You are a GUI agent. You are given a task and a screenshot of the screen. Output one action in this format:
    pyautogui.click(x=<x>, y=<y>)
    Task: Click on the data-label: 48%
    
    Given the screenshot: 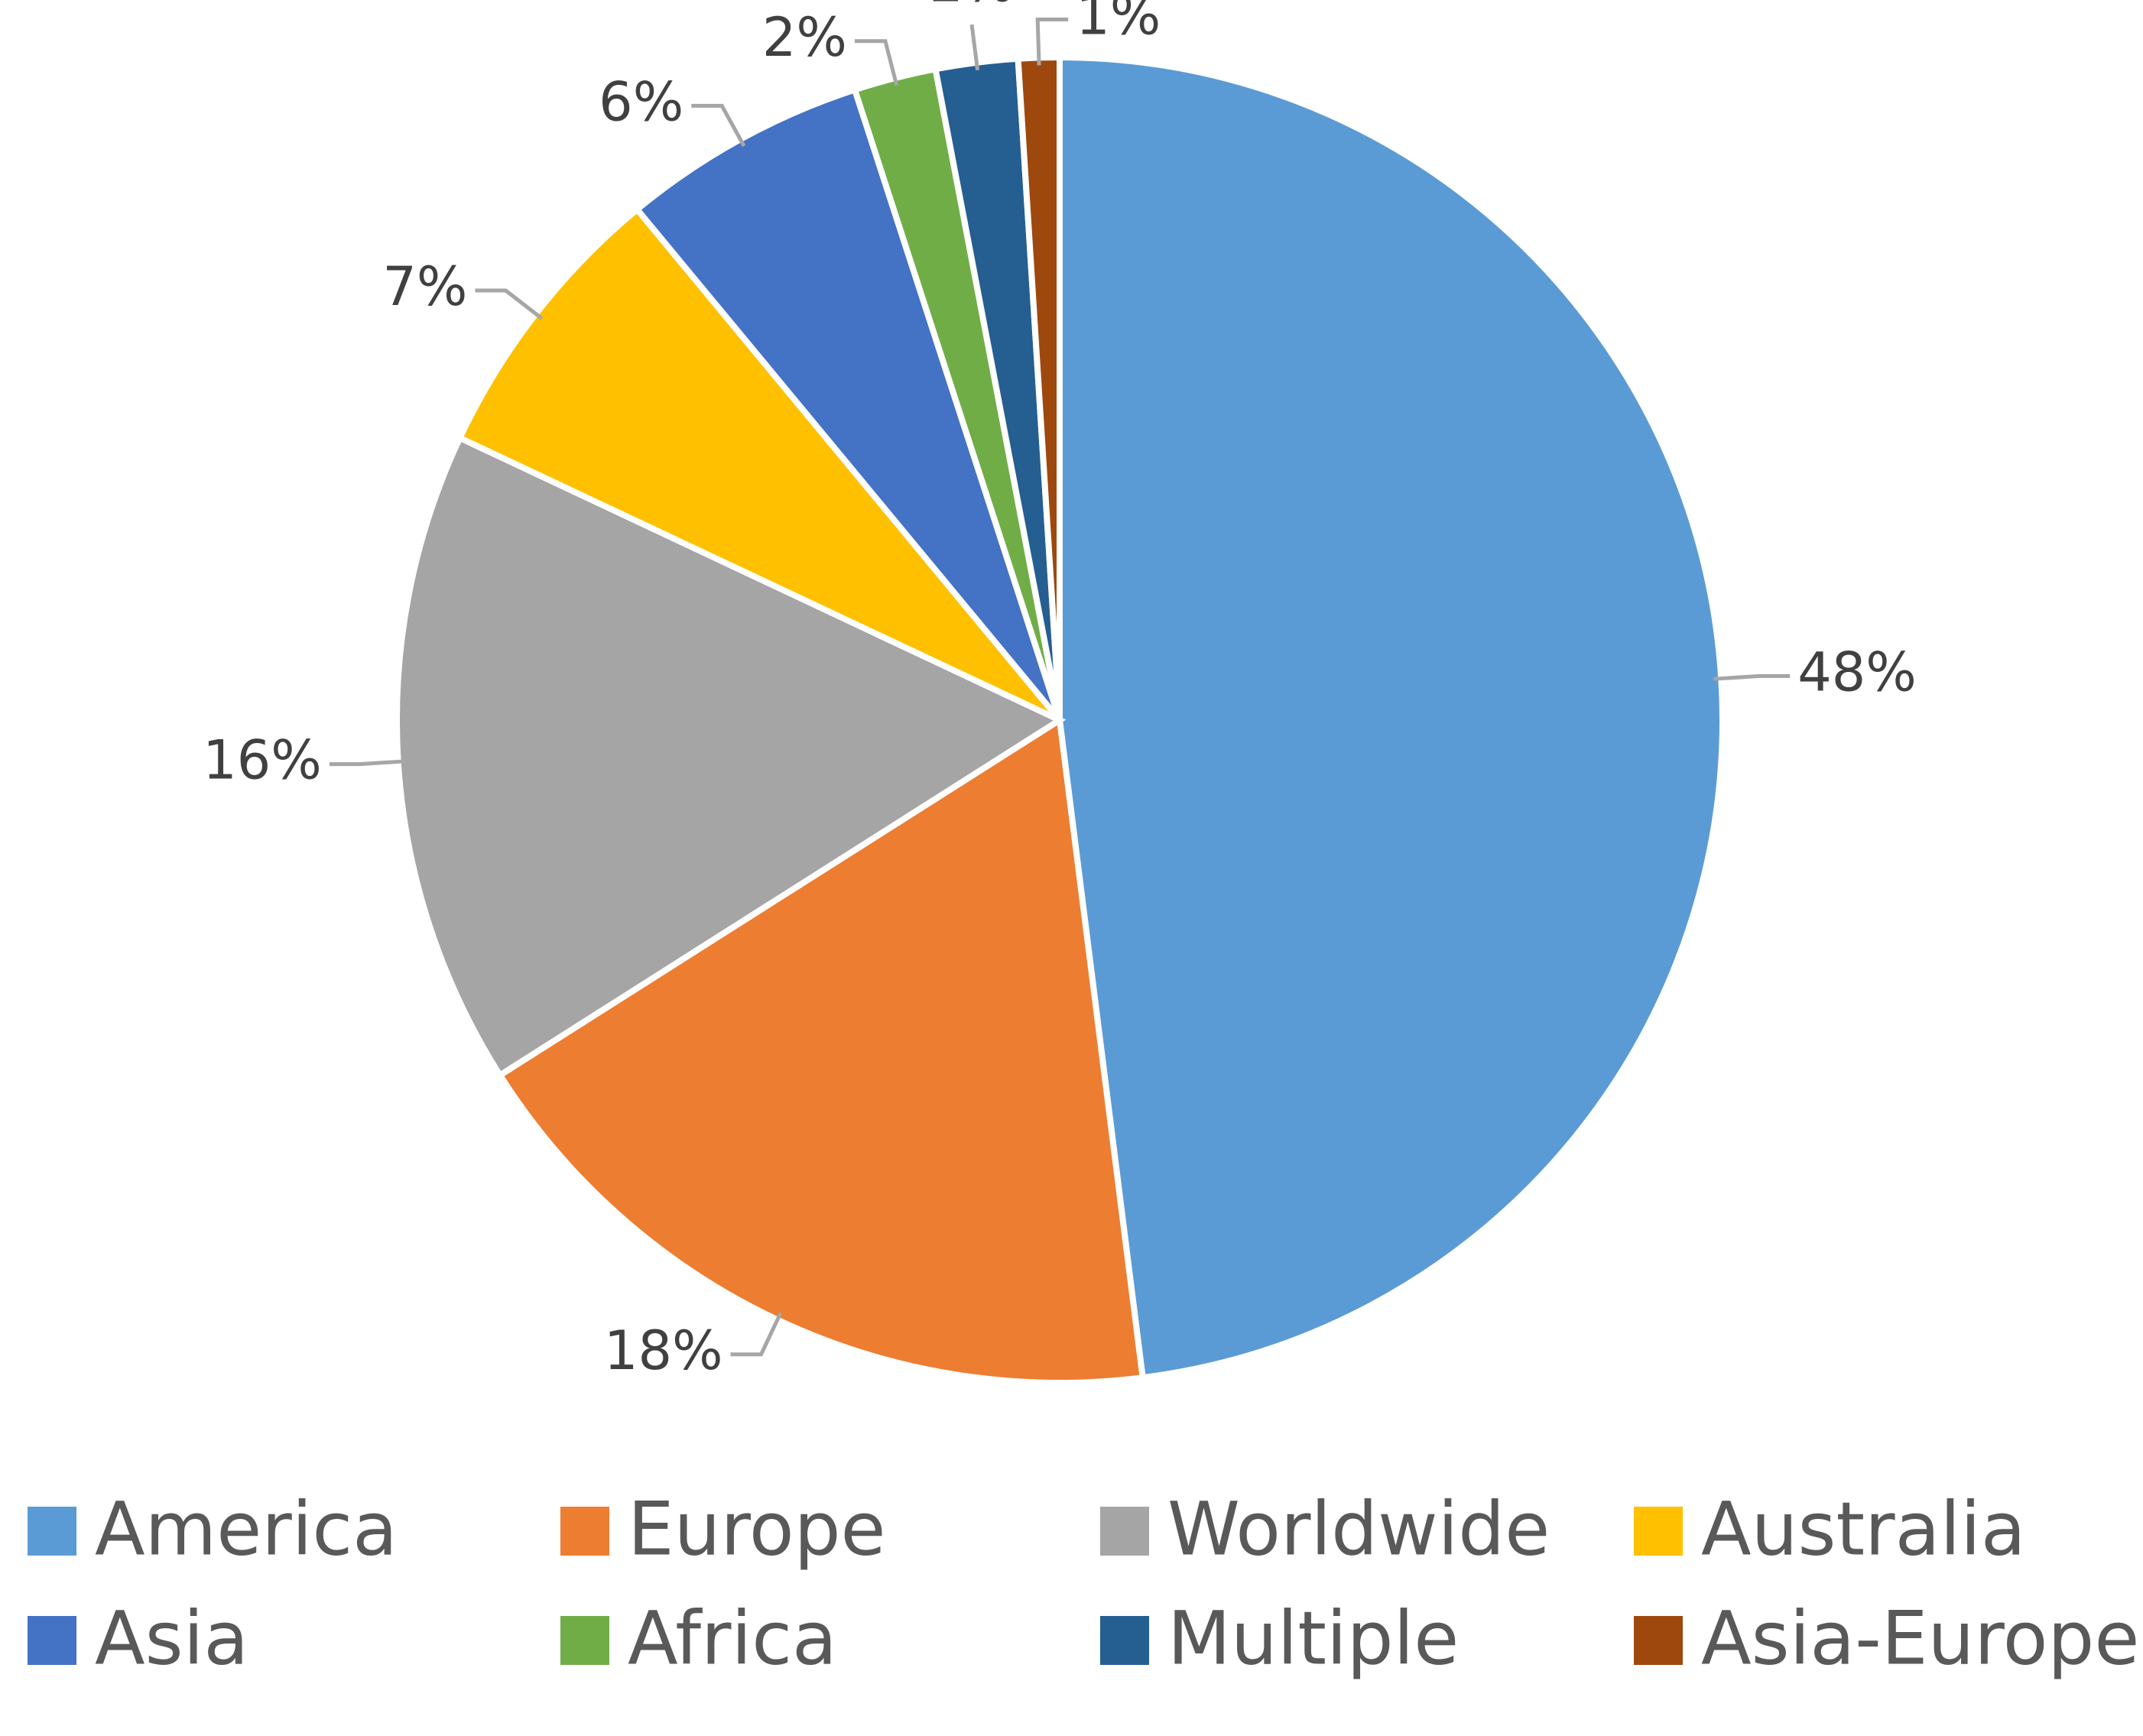 What is the action you would take?
    pyautogui.click(x=1857, y=672)
    